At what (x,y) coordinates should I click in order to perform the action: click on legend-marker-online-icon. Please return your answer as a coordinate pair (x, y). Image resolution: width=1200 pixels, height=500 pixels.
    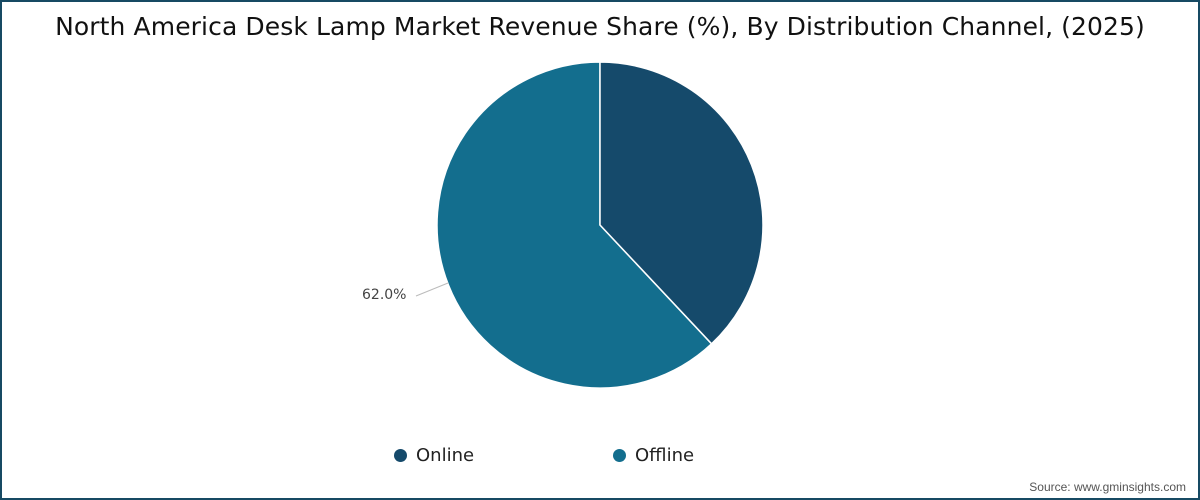
    Looking at the image, I should click on (400, 455).